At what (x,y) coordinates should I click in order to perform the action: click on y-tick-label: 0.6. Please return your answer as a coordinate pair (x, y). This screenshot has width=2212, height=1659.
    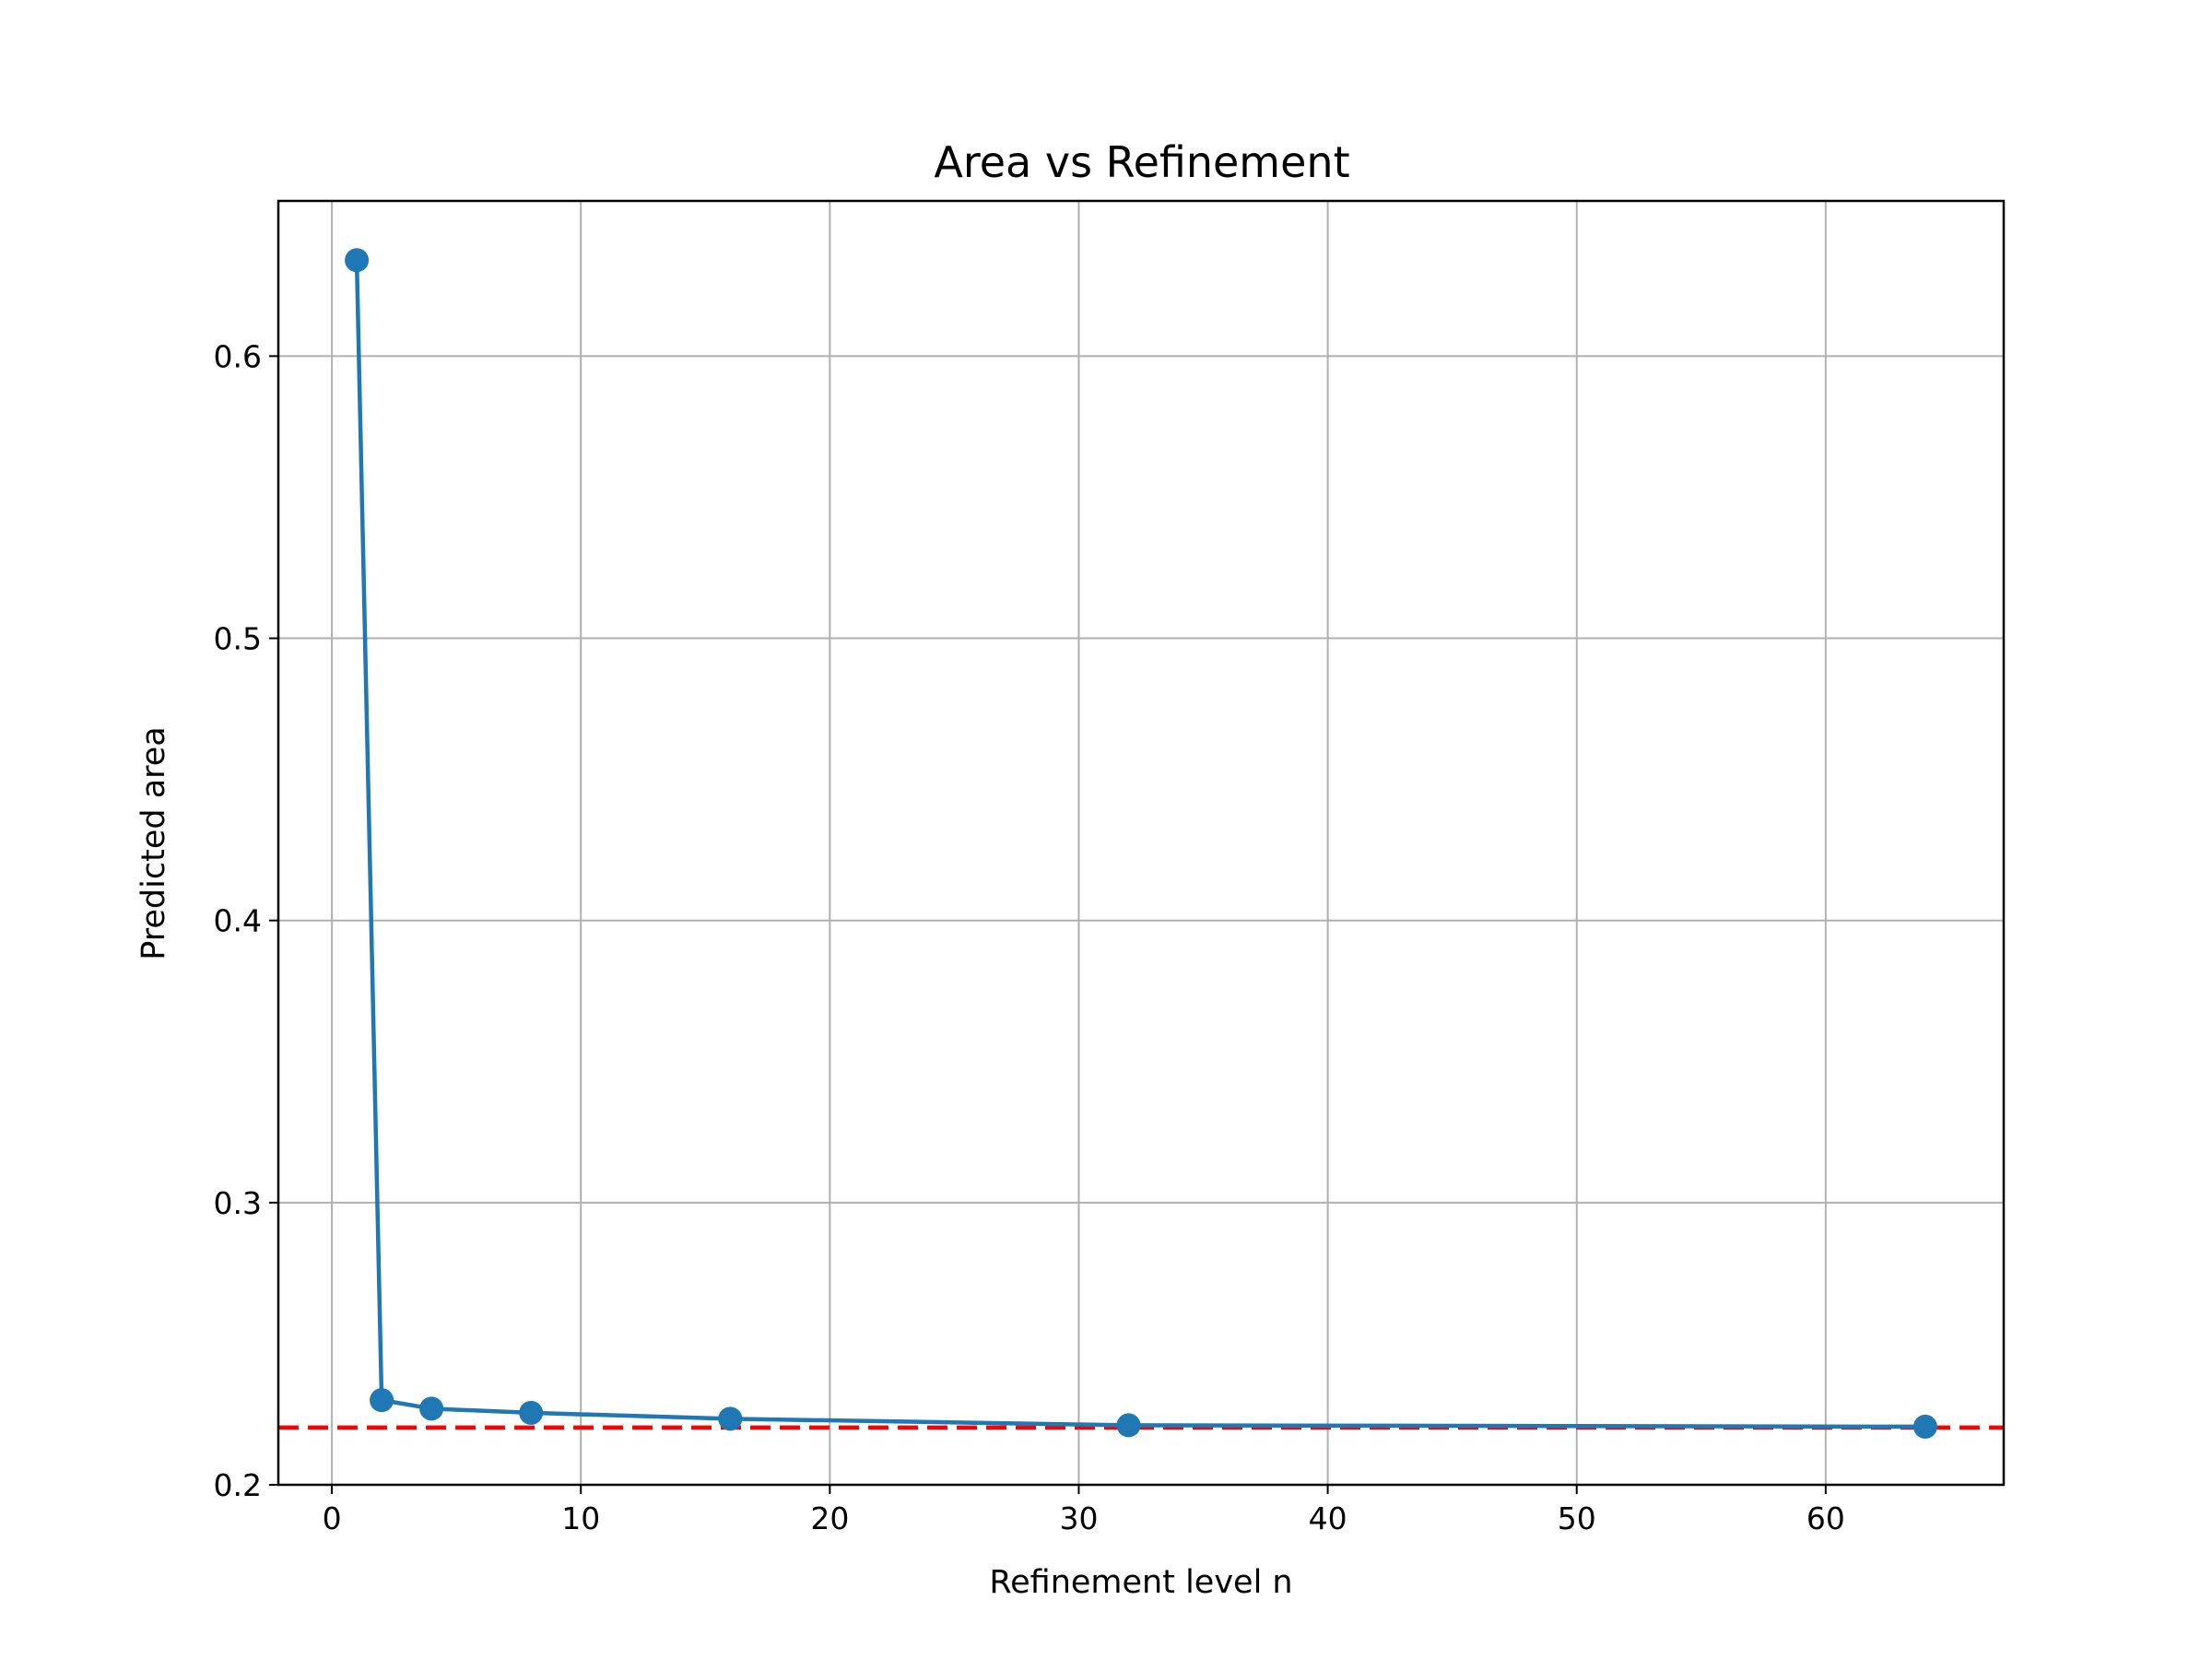
    Looking at the image, I should click on (238, 356).